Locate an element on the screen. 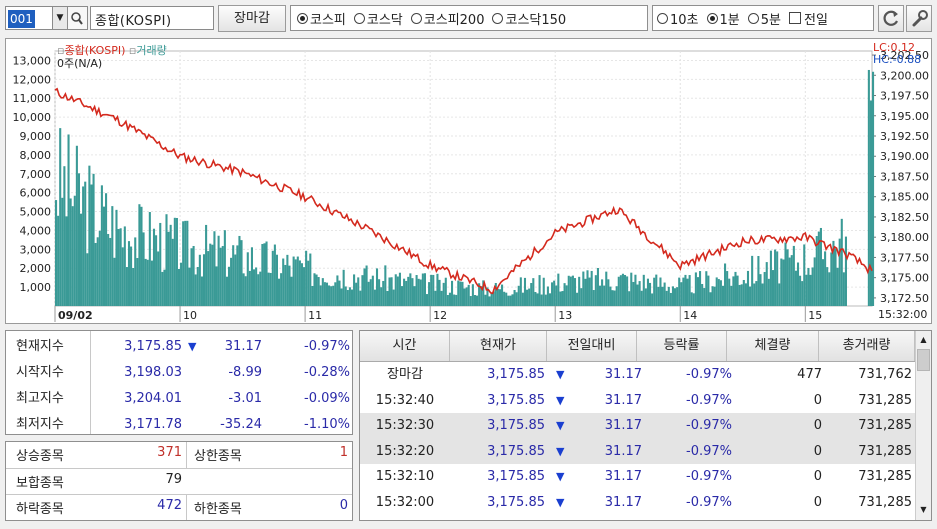 This screenshot has width=937, height=529. y-left-tick: 3,000 is located at coordinates (36, 249).